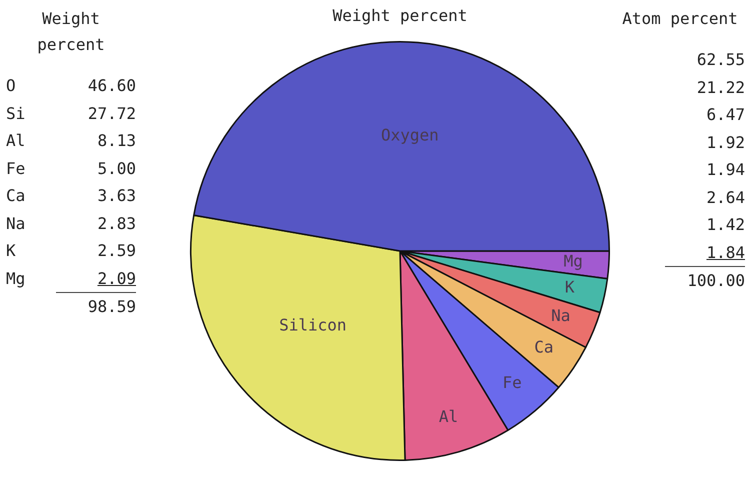 The image size is (750, 496). Describe the element at coordinates (448, 416) in the screenshot. I see `slice-label: Al` at that location.